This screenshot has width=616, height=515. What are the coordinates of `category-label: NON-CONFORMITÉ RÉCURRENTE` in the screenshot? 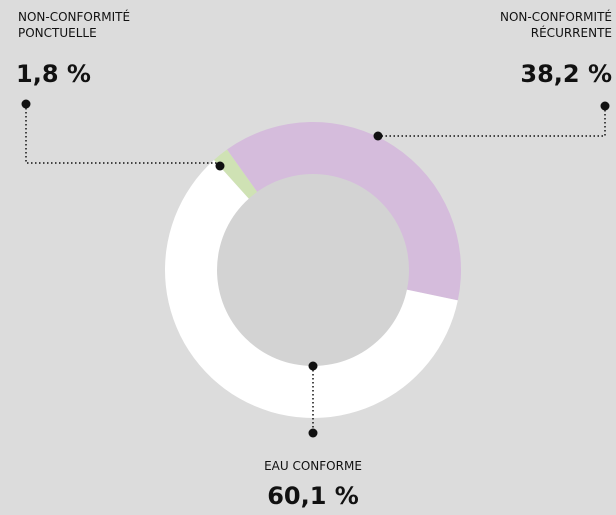 It's located at (555, 25).